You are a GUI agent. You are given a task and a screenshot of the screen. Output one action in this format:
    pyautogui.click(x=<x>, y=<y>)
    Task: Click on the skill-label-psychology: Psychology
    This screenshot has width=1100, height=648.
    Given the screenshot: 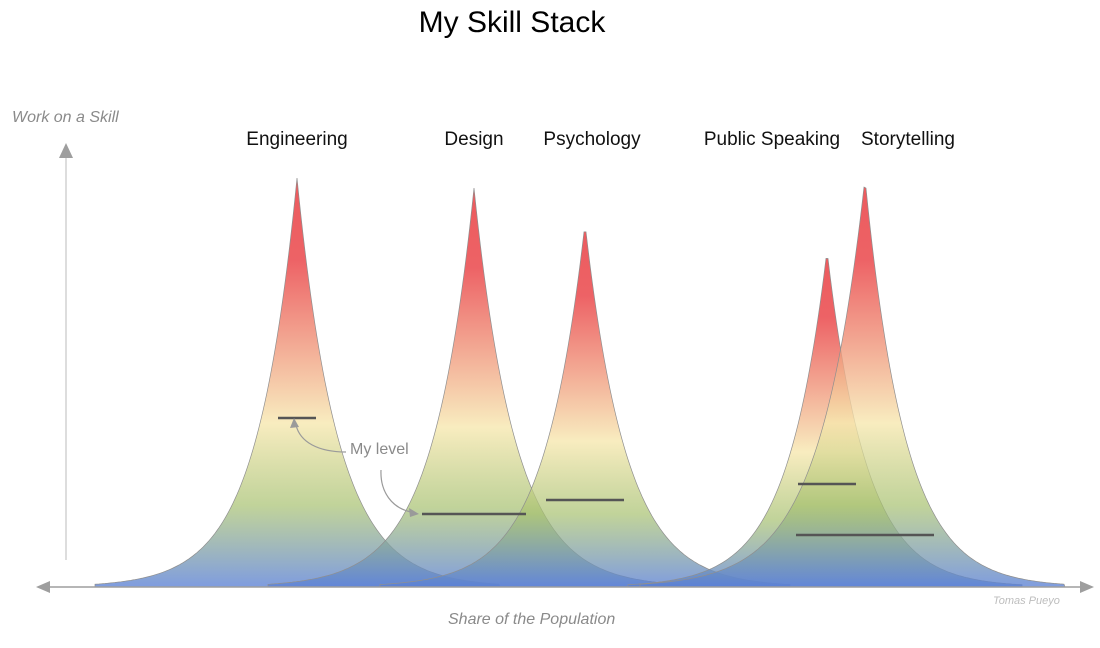 What is the action you would take?
    pyautogui.click(x=592, y=139)
    